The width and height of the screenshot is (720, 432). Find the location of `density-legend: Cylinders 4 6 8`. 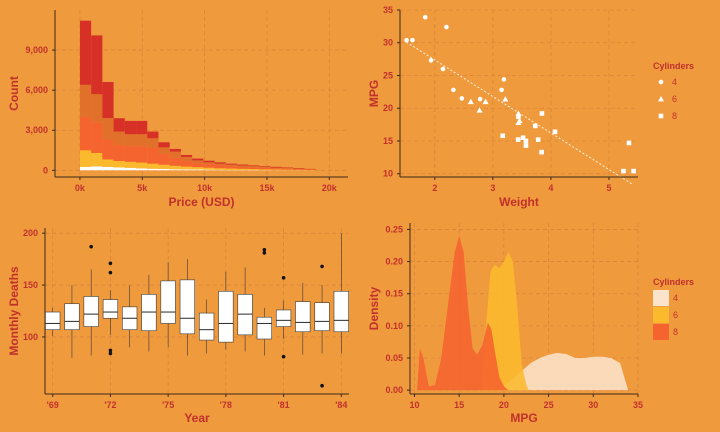

density-legend: Cylinders 4 6 8 is located at coordinates (673, 308).